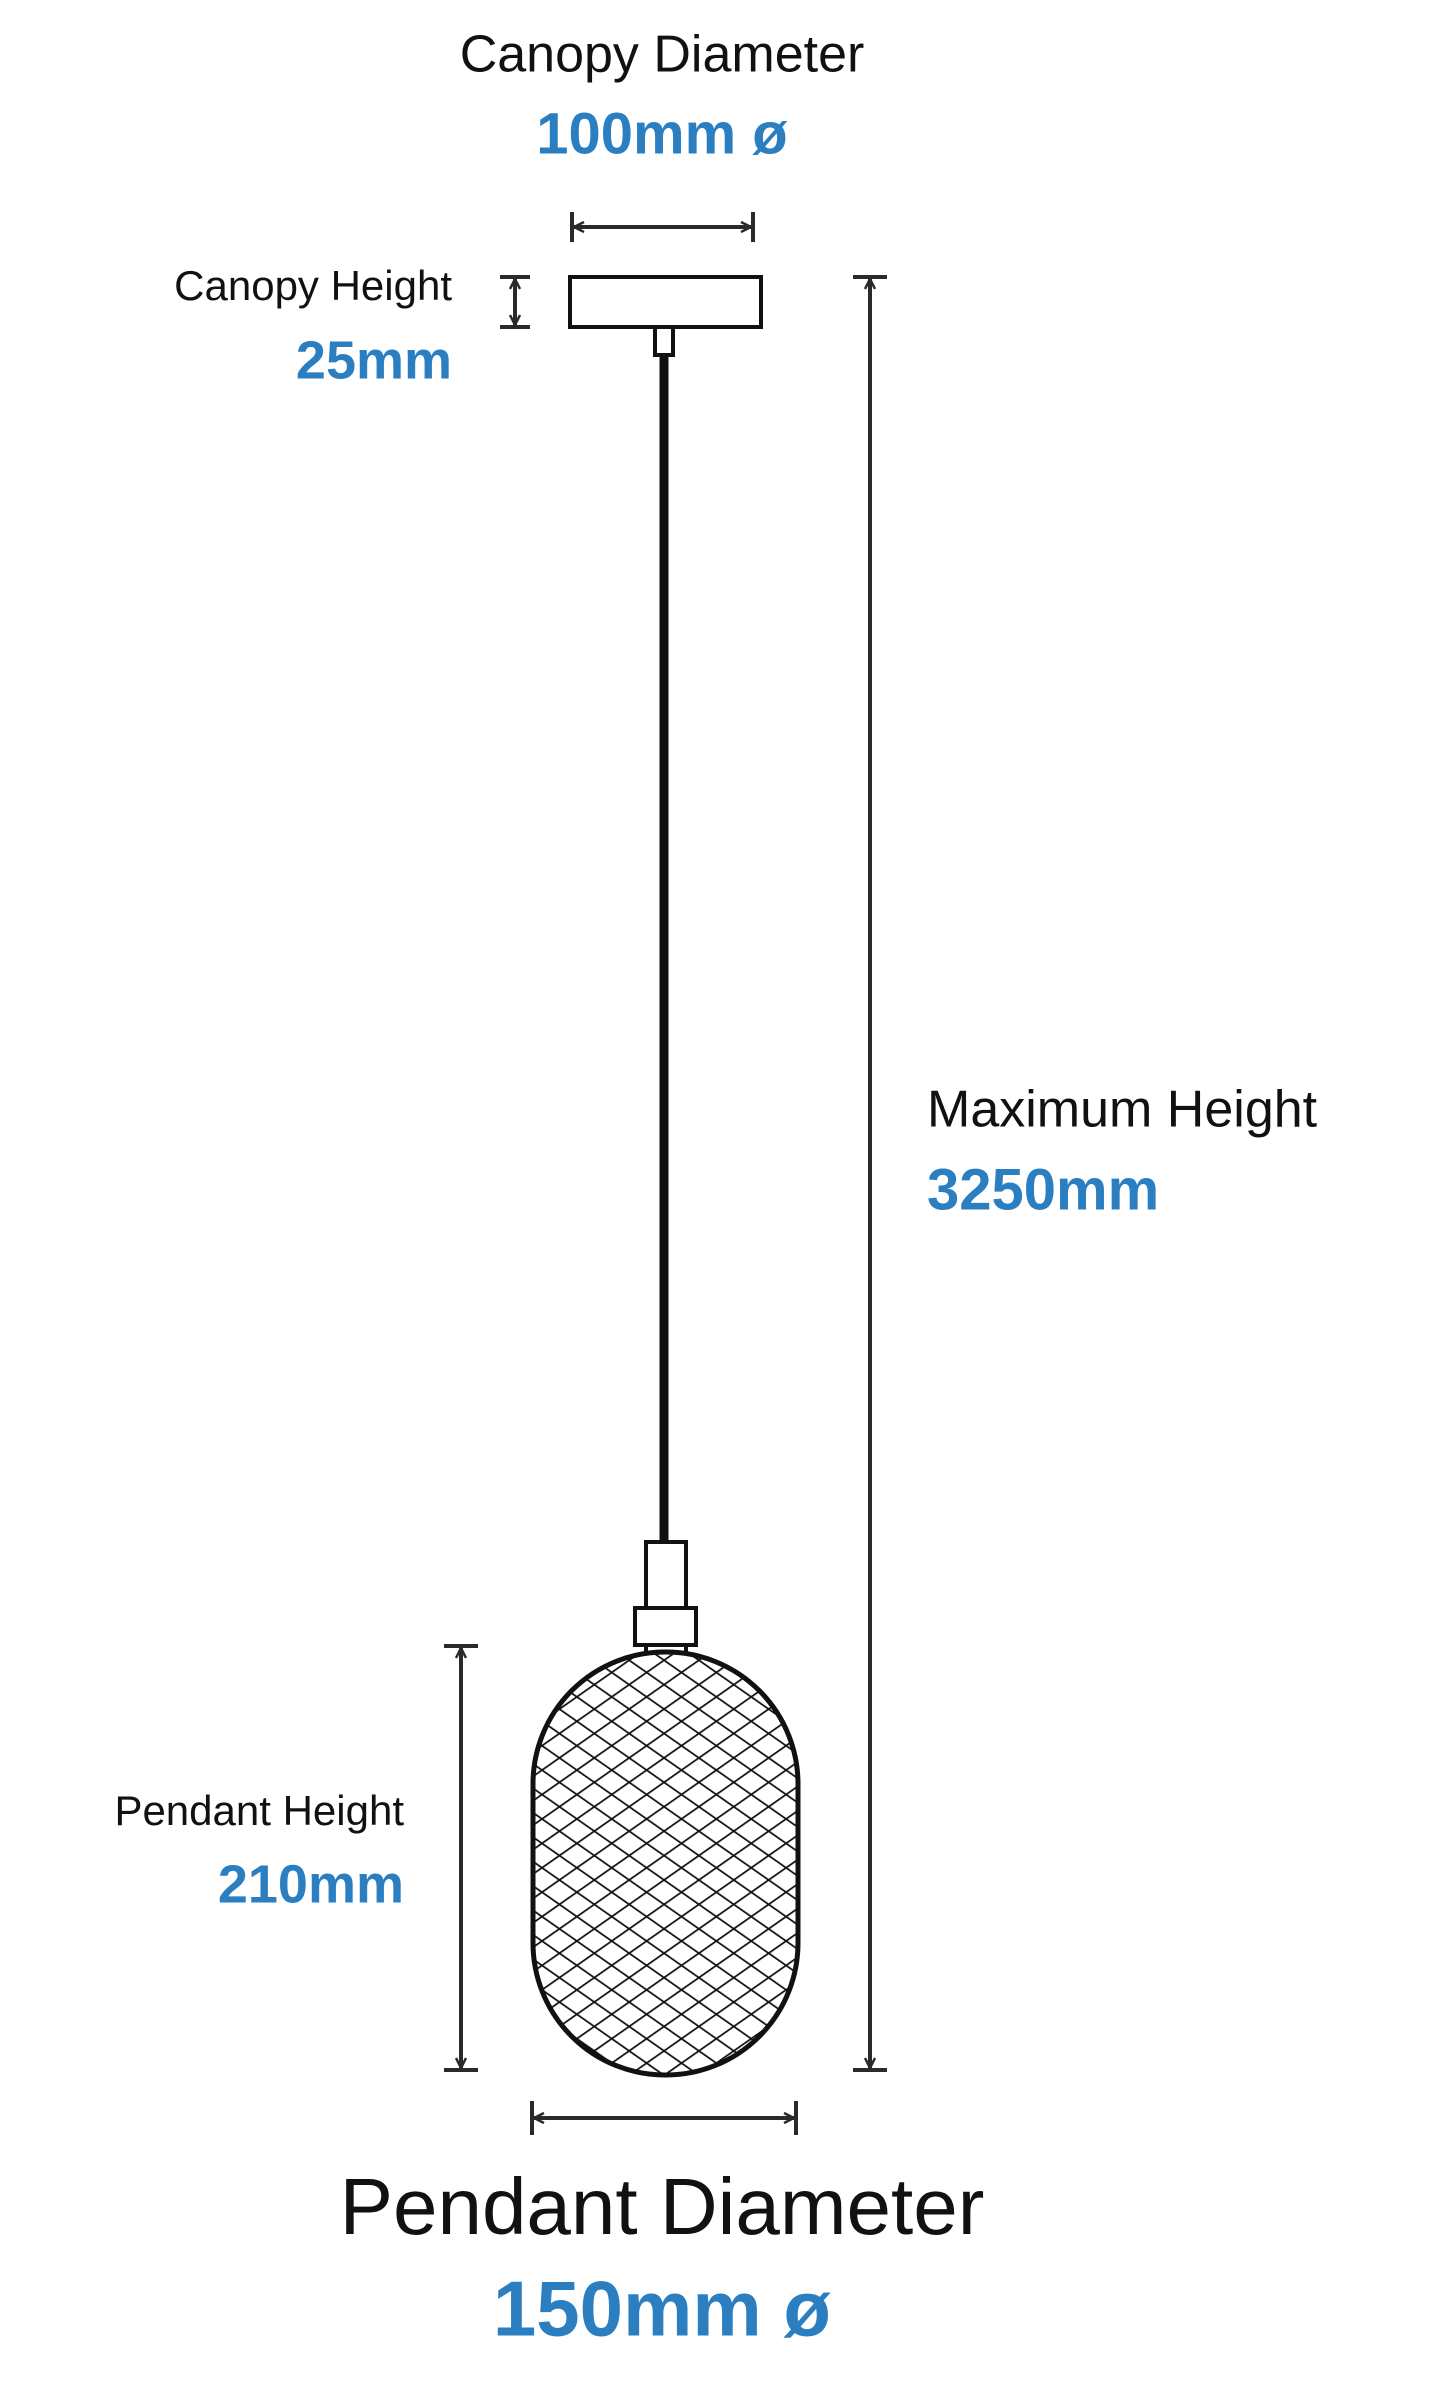 Image resolution: width=1445 pixels, height=2407 pixels. I want to click on canopy-height-arrow, so click(515, 302).